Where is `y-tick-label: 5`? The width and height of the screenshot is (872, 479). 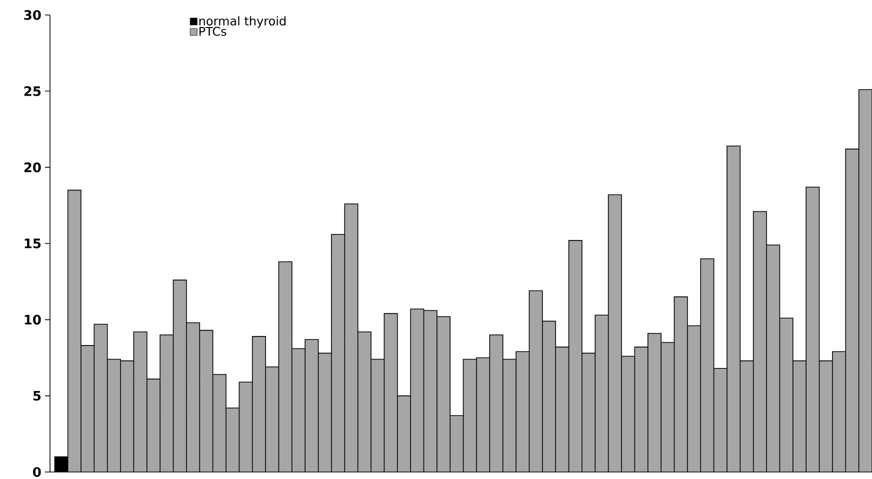
y-tick-label: 5 is located at coordinates (37, 396).